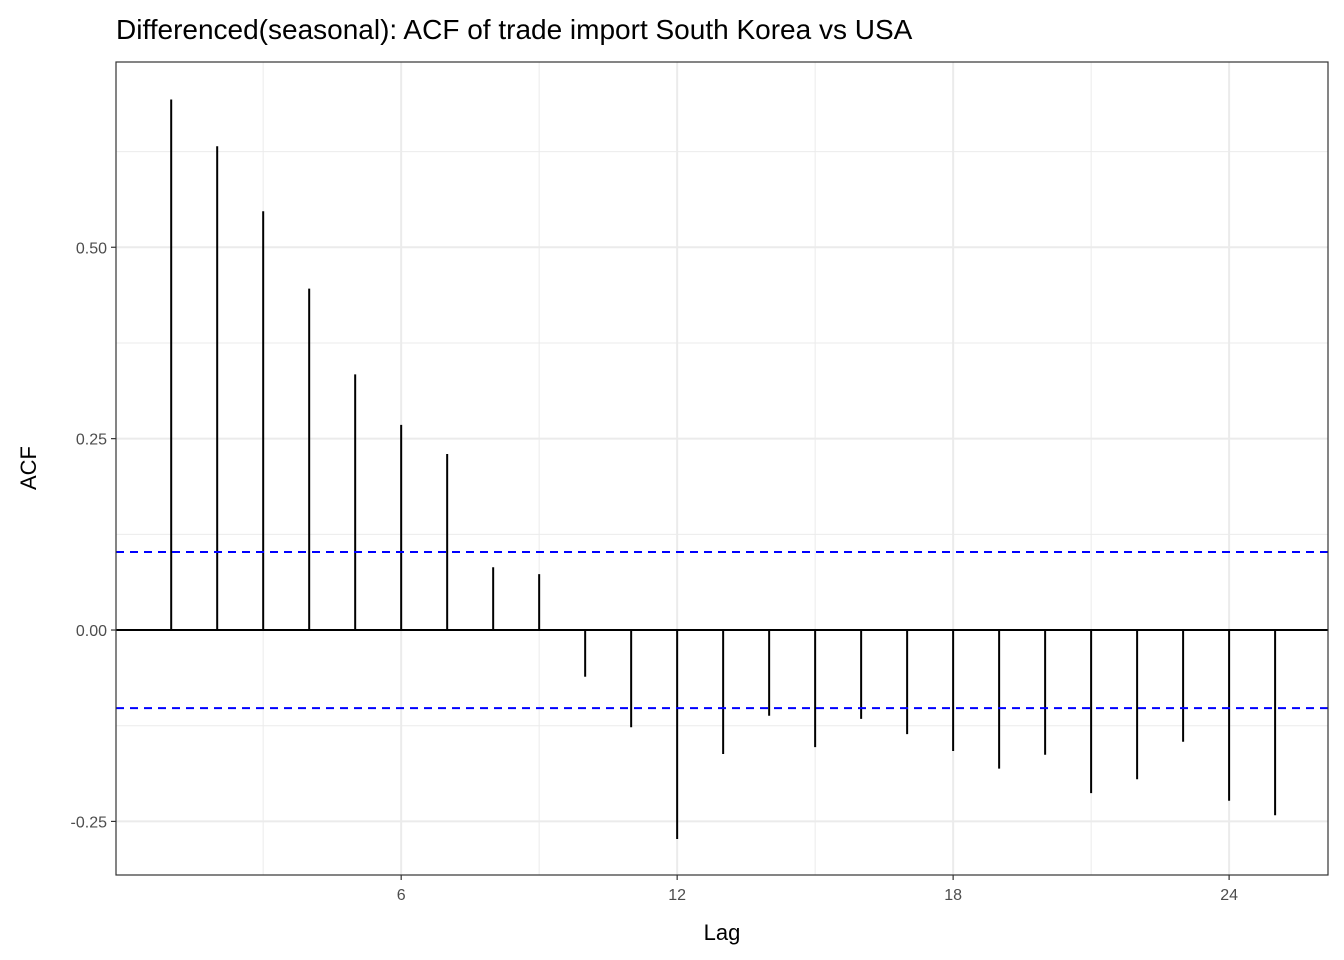 Image resolution: width=1344 pixels, height=960 pixels. Describe the element at coordinates (91, 440) in the screenshot. I see `y-tick-label: 0.25` at that location.